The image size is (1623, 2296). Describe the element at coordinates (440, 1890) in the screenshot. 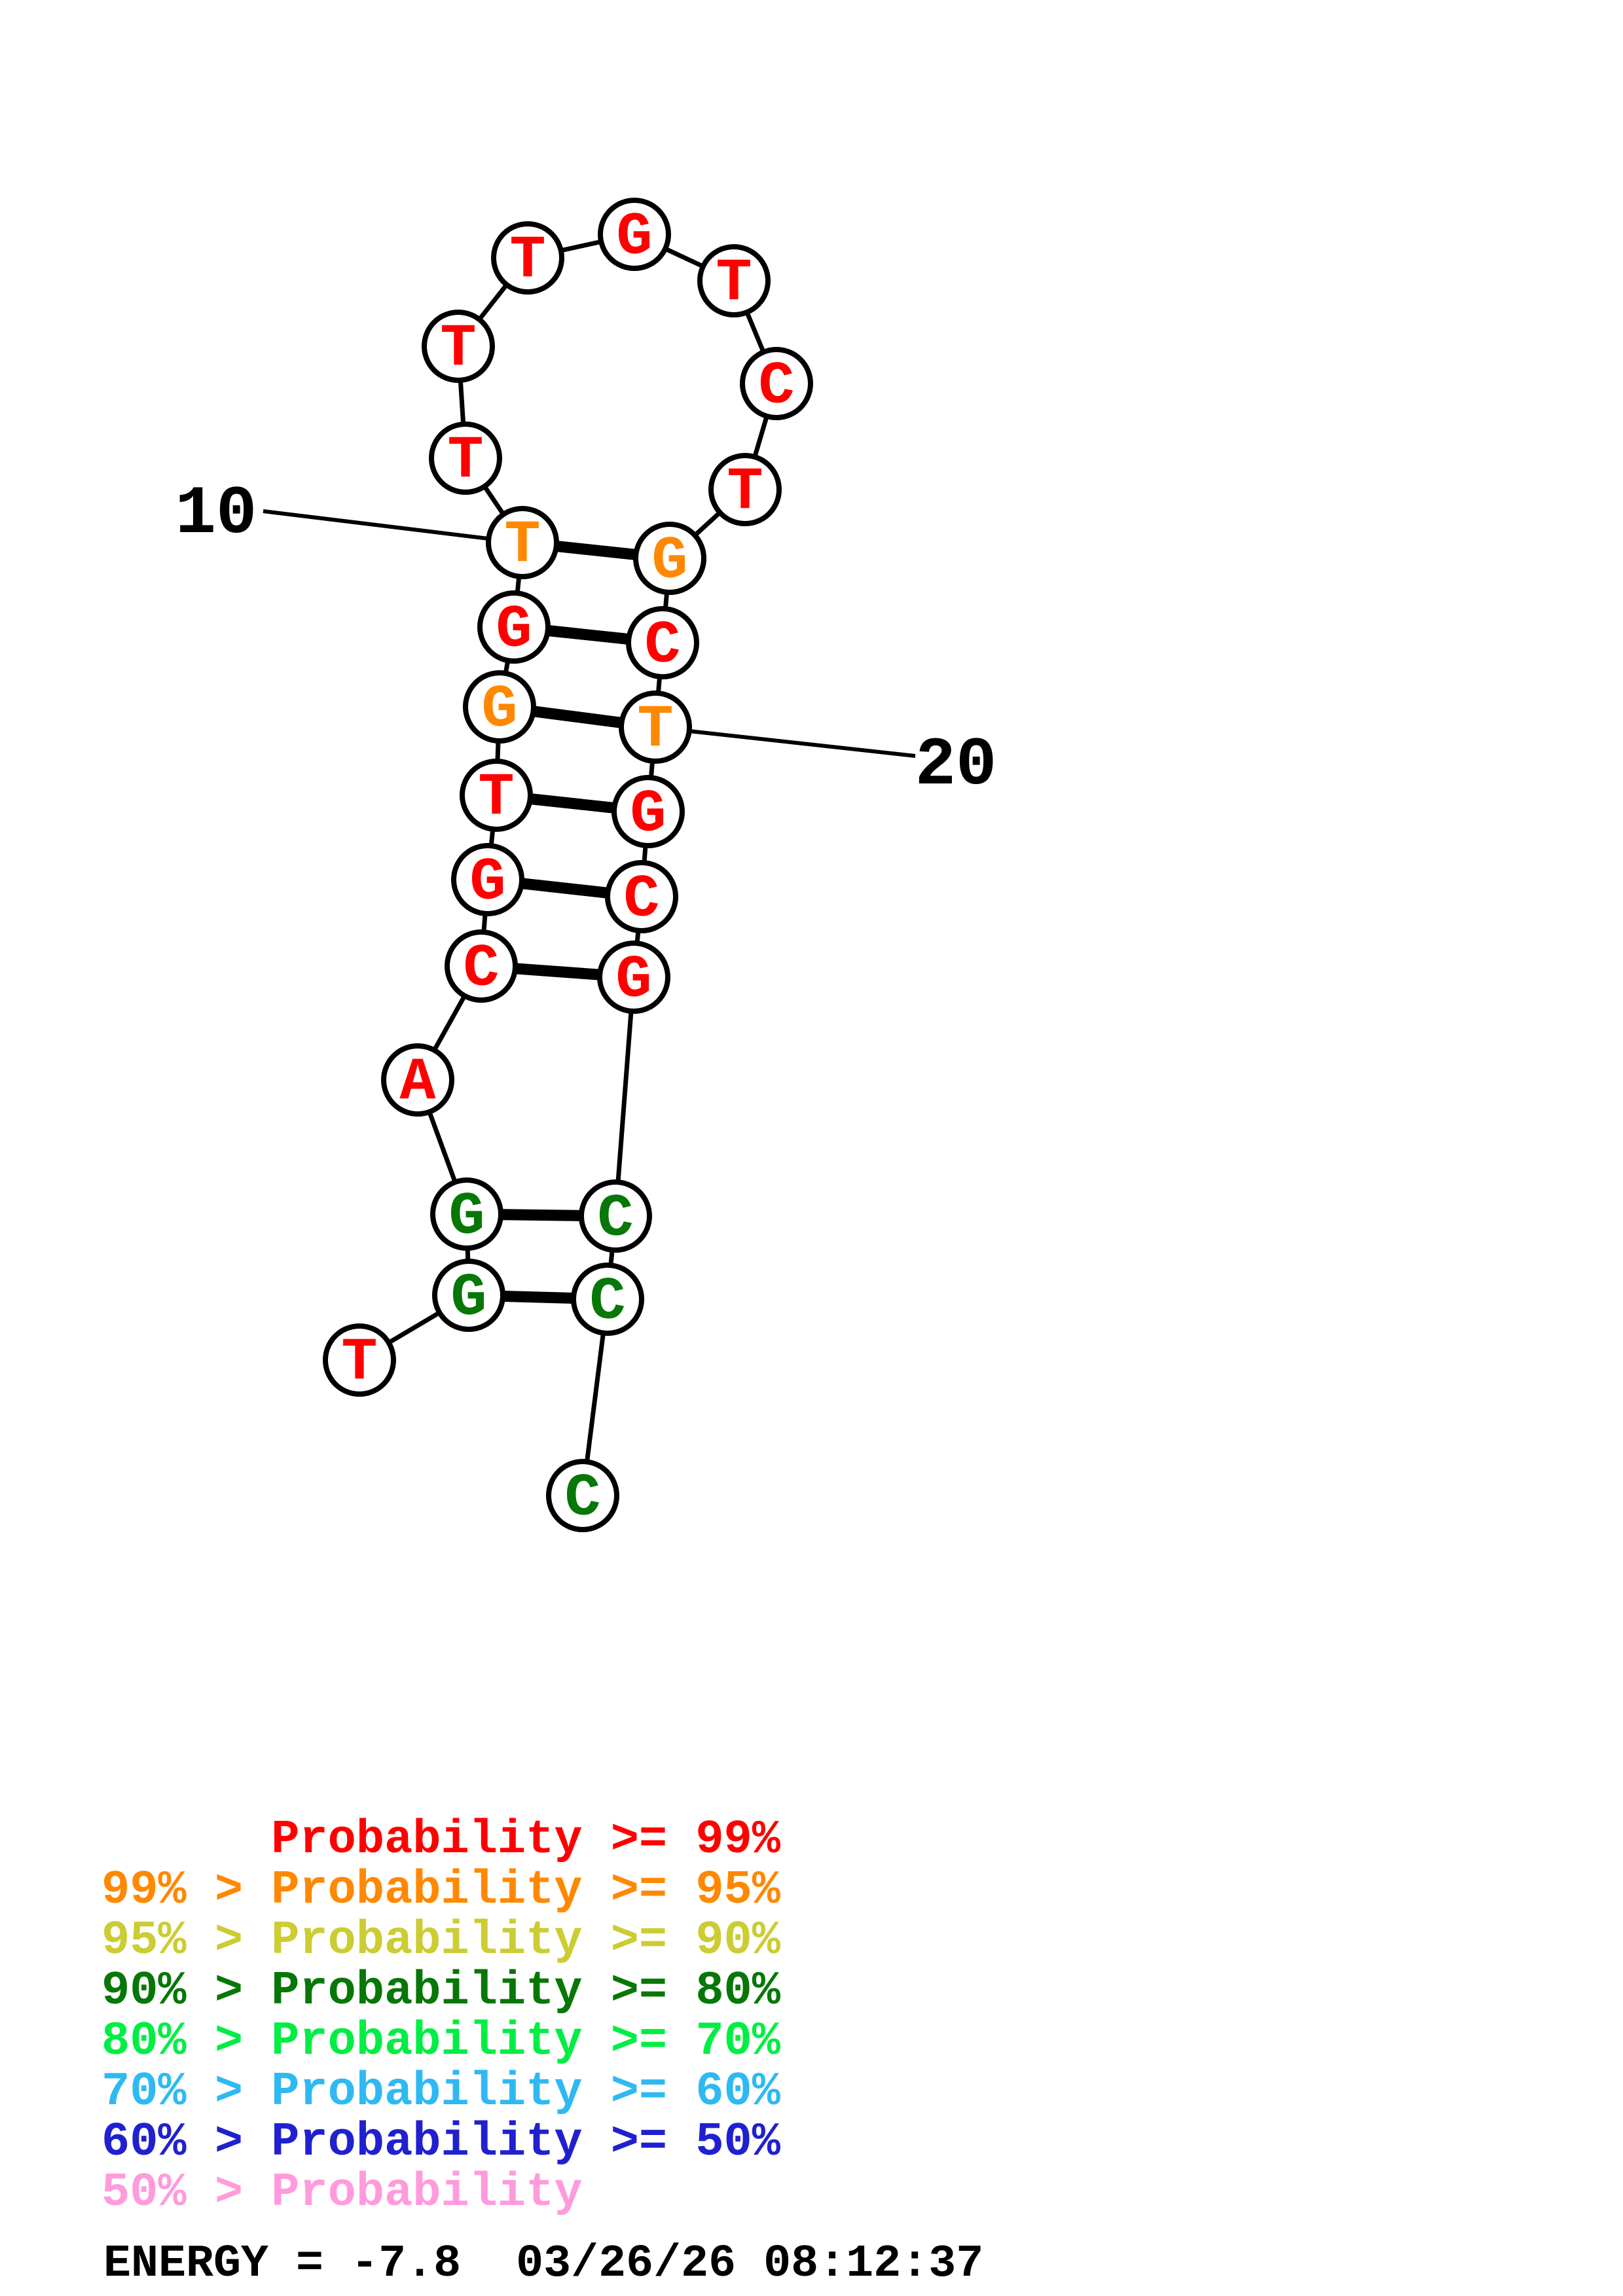

I see `legend-line: 99% > Probability >= 95%` at that location.